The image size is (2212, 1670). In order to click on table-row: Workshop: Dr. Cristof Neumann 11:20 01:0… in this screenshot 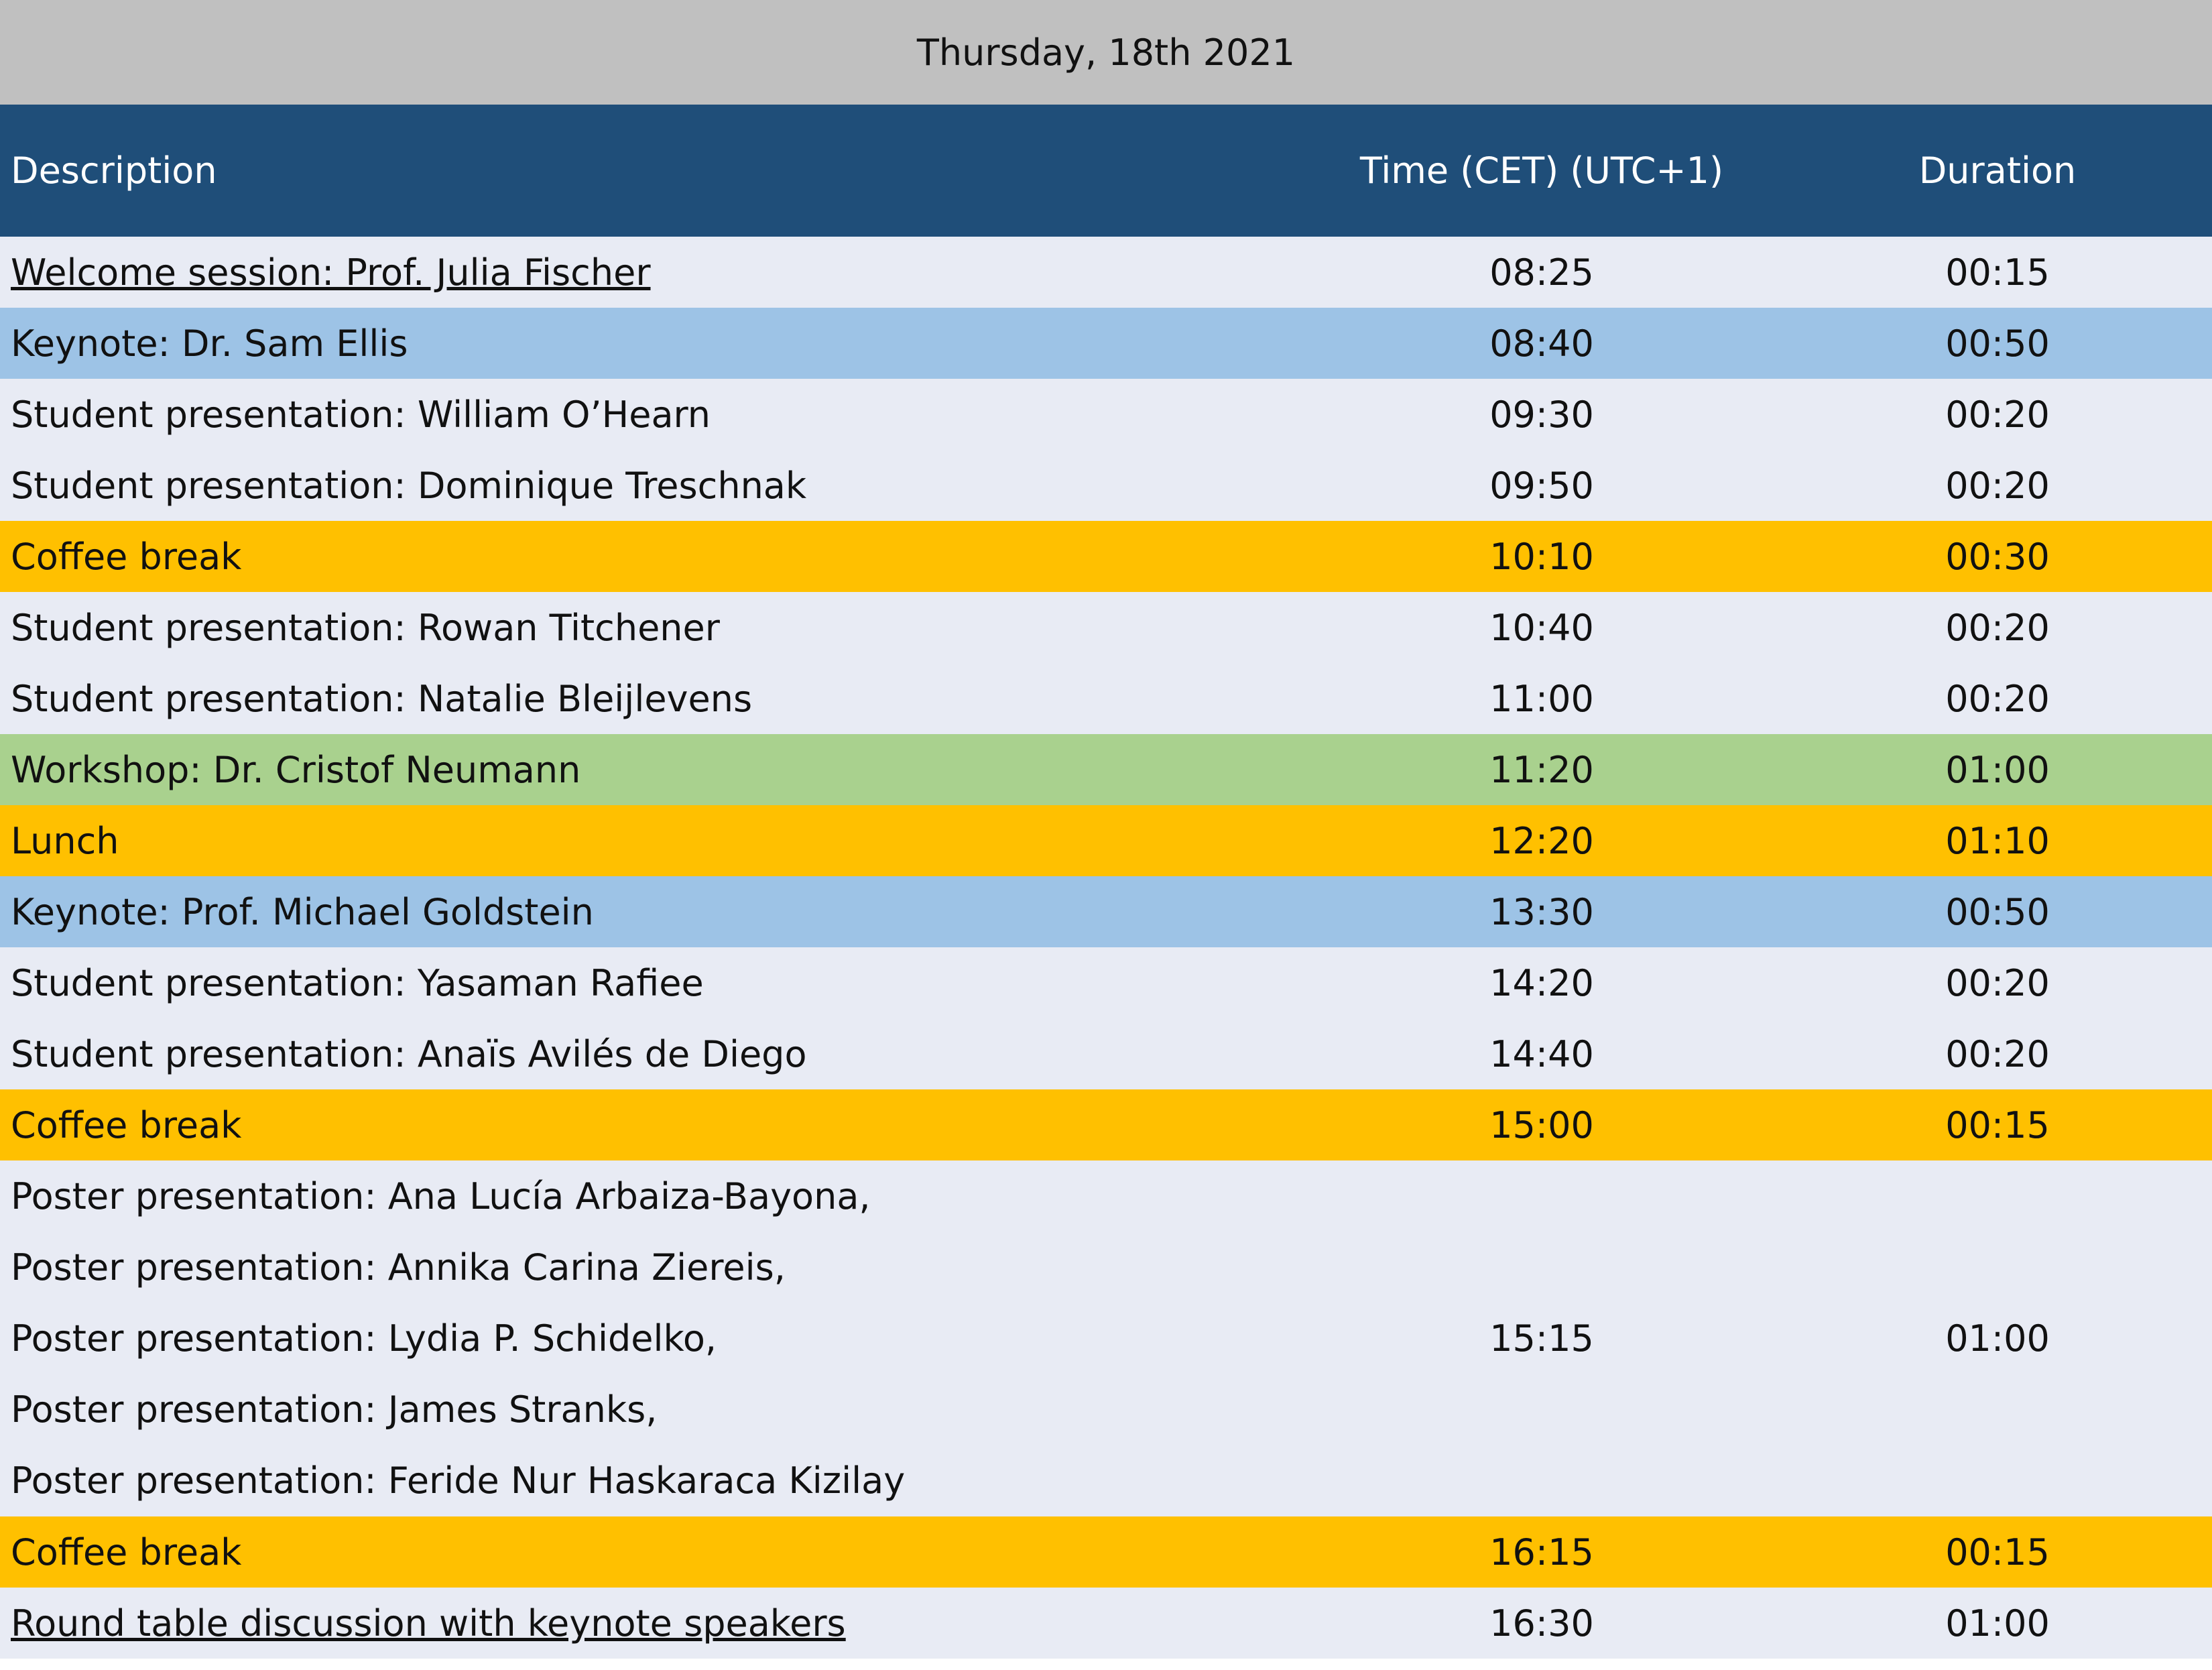, I will do `click(1106, 770)`.